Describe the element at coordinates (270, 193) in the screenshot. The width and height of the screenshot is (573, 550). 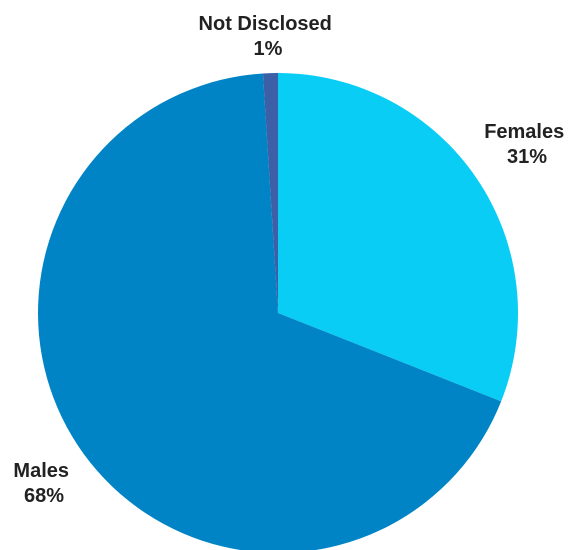
I see `pie-slice-not-disclosed` at that location.